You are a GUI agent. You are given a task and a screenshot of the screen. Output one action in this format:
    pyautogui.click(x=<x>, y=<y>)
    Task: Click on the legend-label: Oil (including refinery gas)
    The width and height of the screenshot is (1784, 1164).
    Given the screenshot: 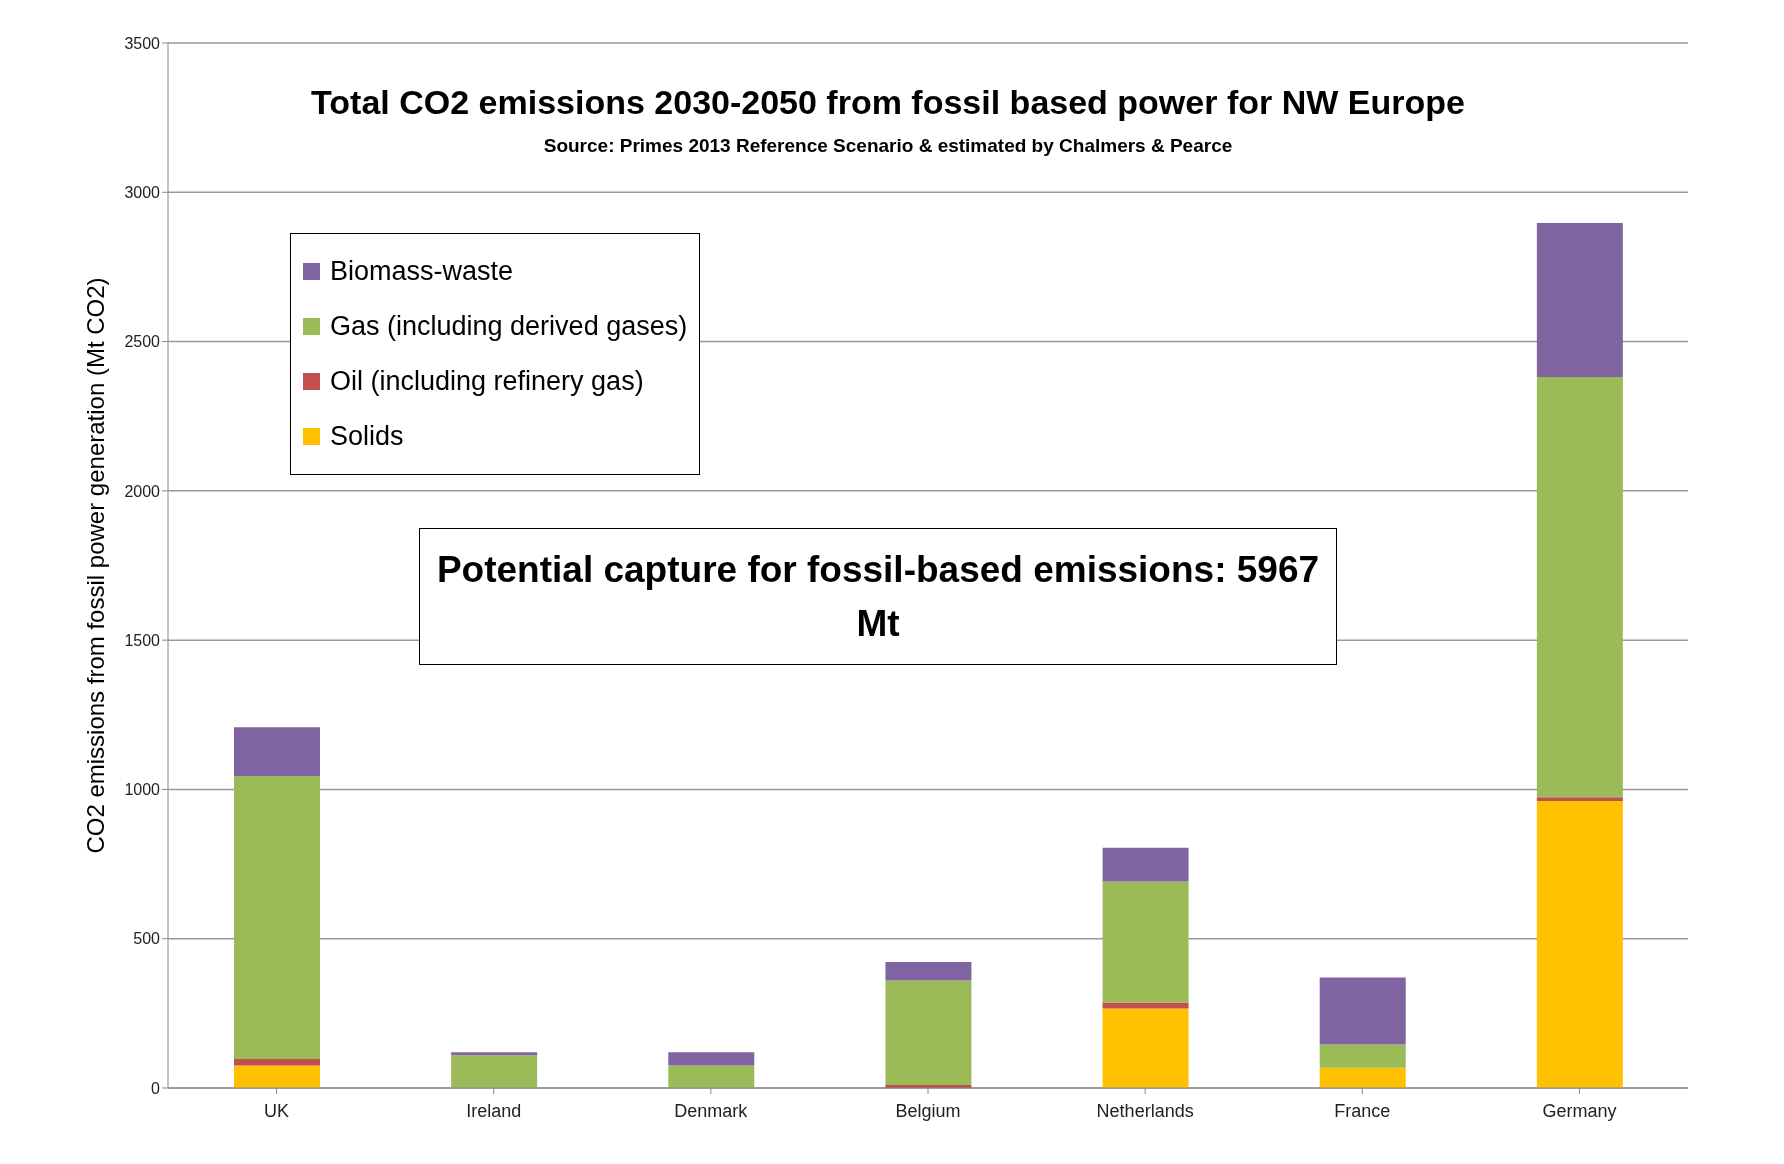 What is the action you would take?
    pyautogui.click(x=487, y=381)
    